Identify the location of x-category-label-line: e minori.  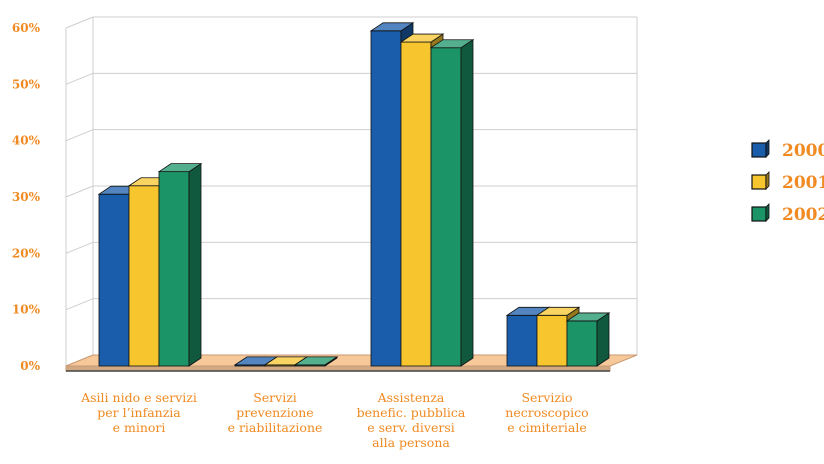
(139, 427).